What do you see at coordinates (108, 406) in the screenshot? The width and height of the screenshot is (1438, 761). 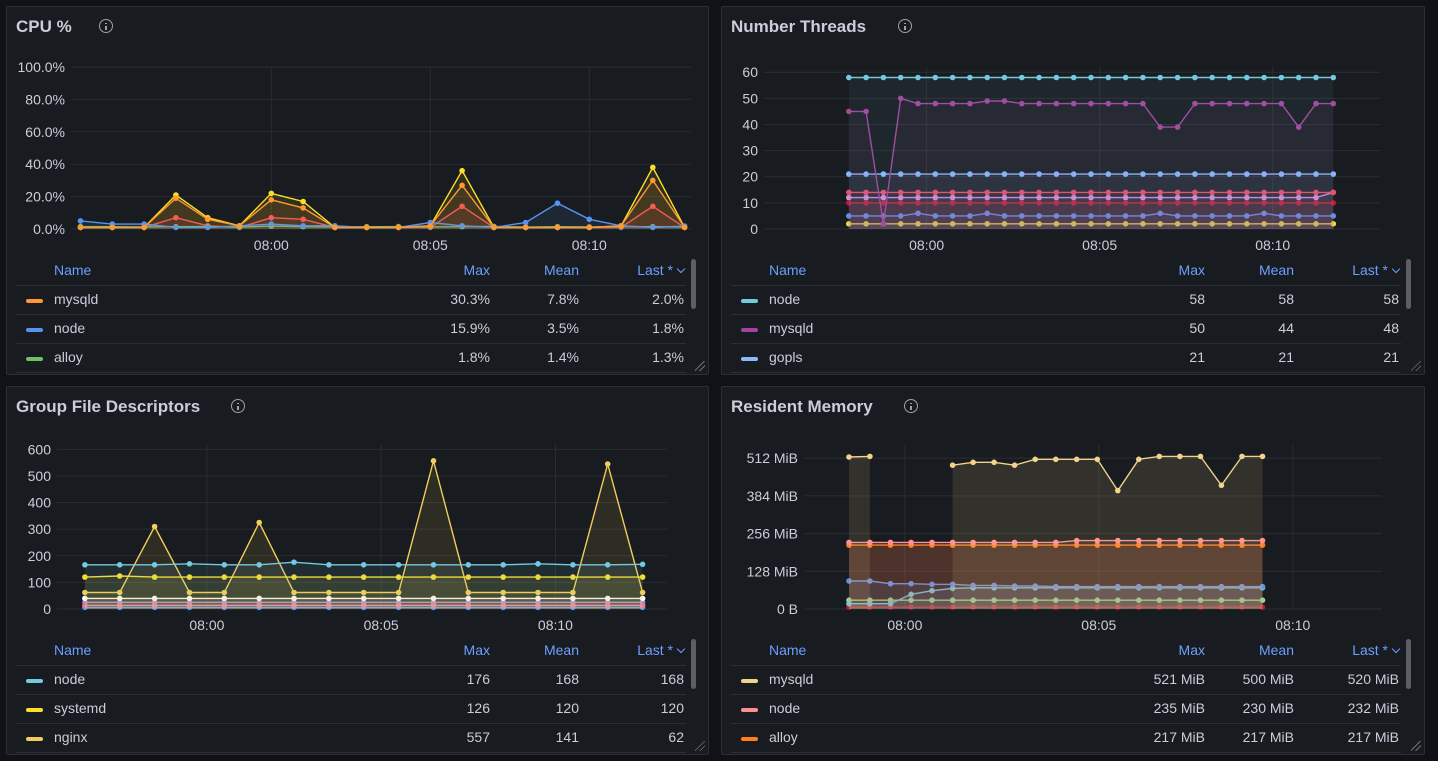 I see `panel-title: Group File Descriptors` at bounding box center [108, 406].